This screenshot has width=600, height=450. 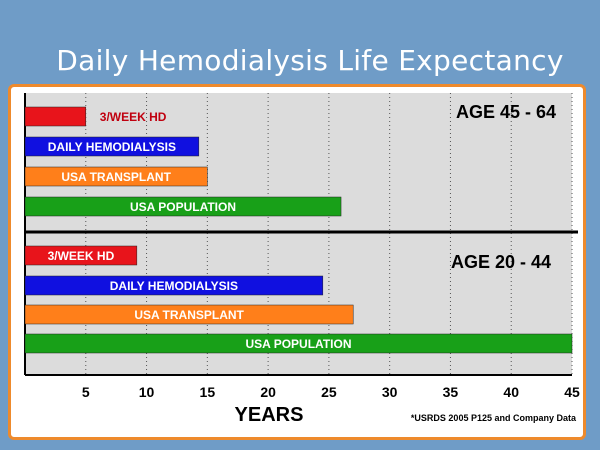 What do you see at coordinates (390, 392) in the screenshot?
I see `x-tick-label: 30` at bounding box center [390, 392].